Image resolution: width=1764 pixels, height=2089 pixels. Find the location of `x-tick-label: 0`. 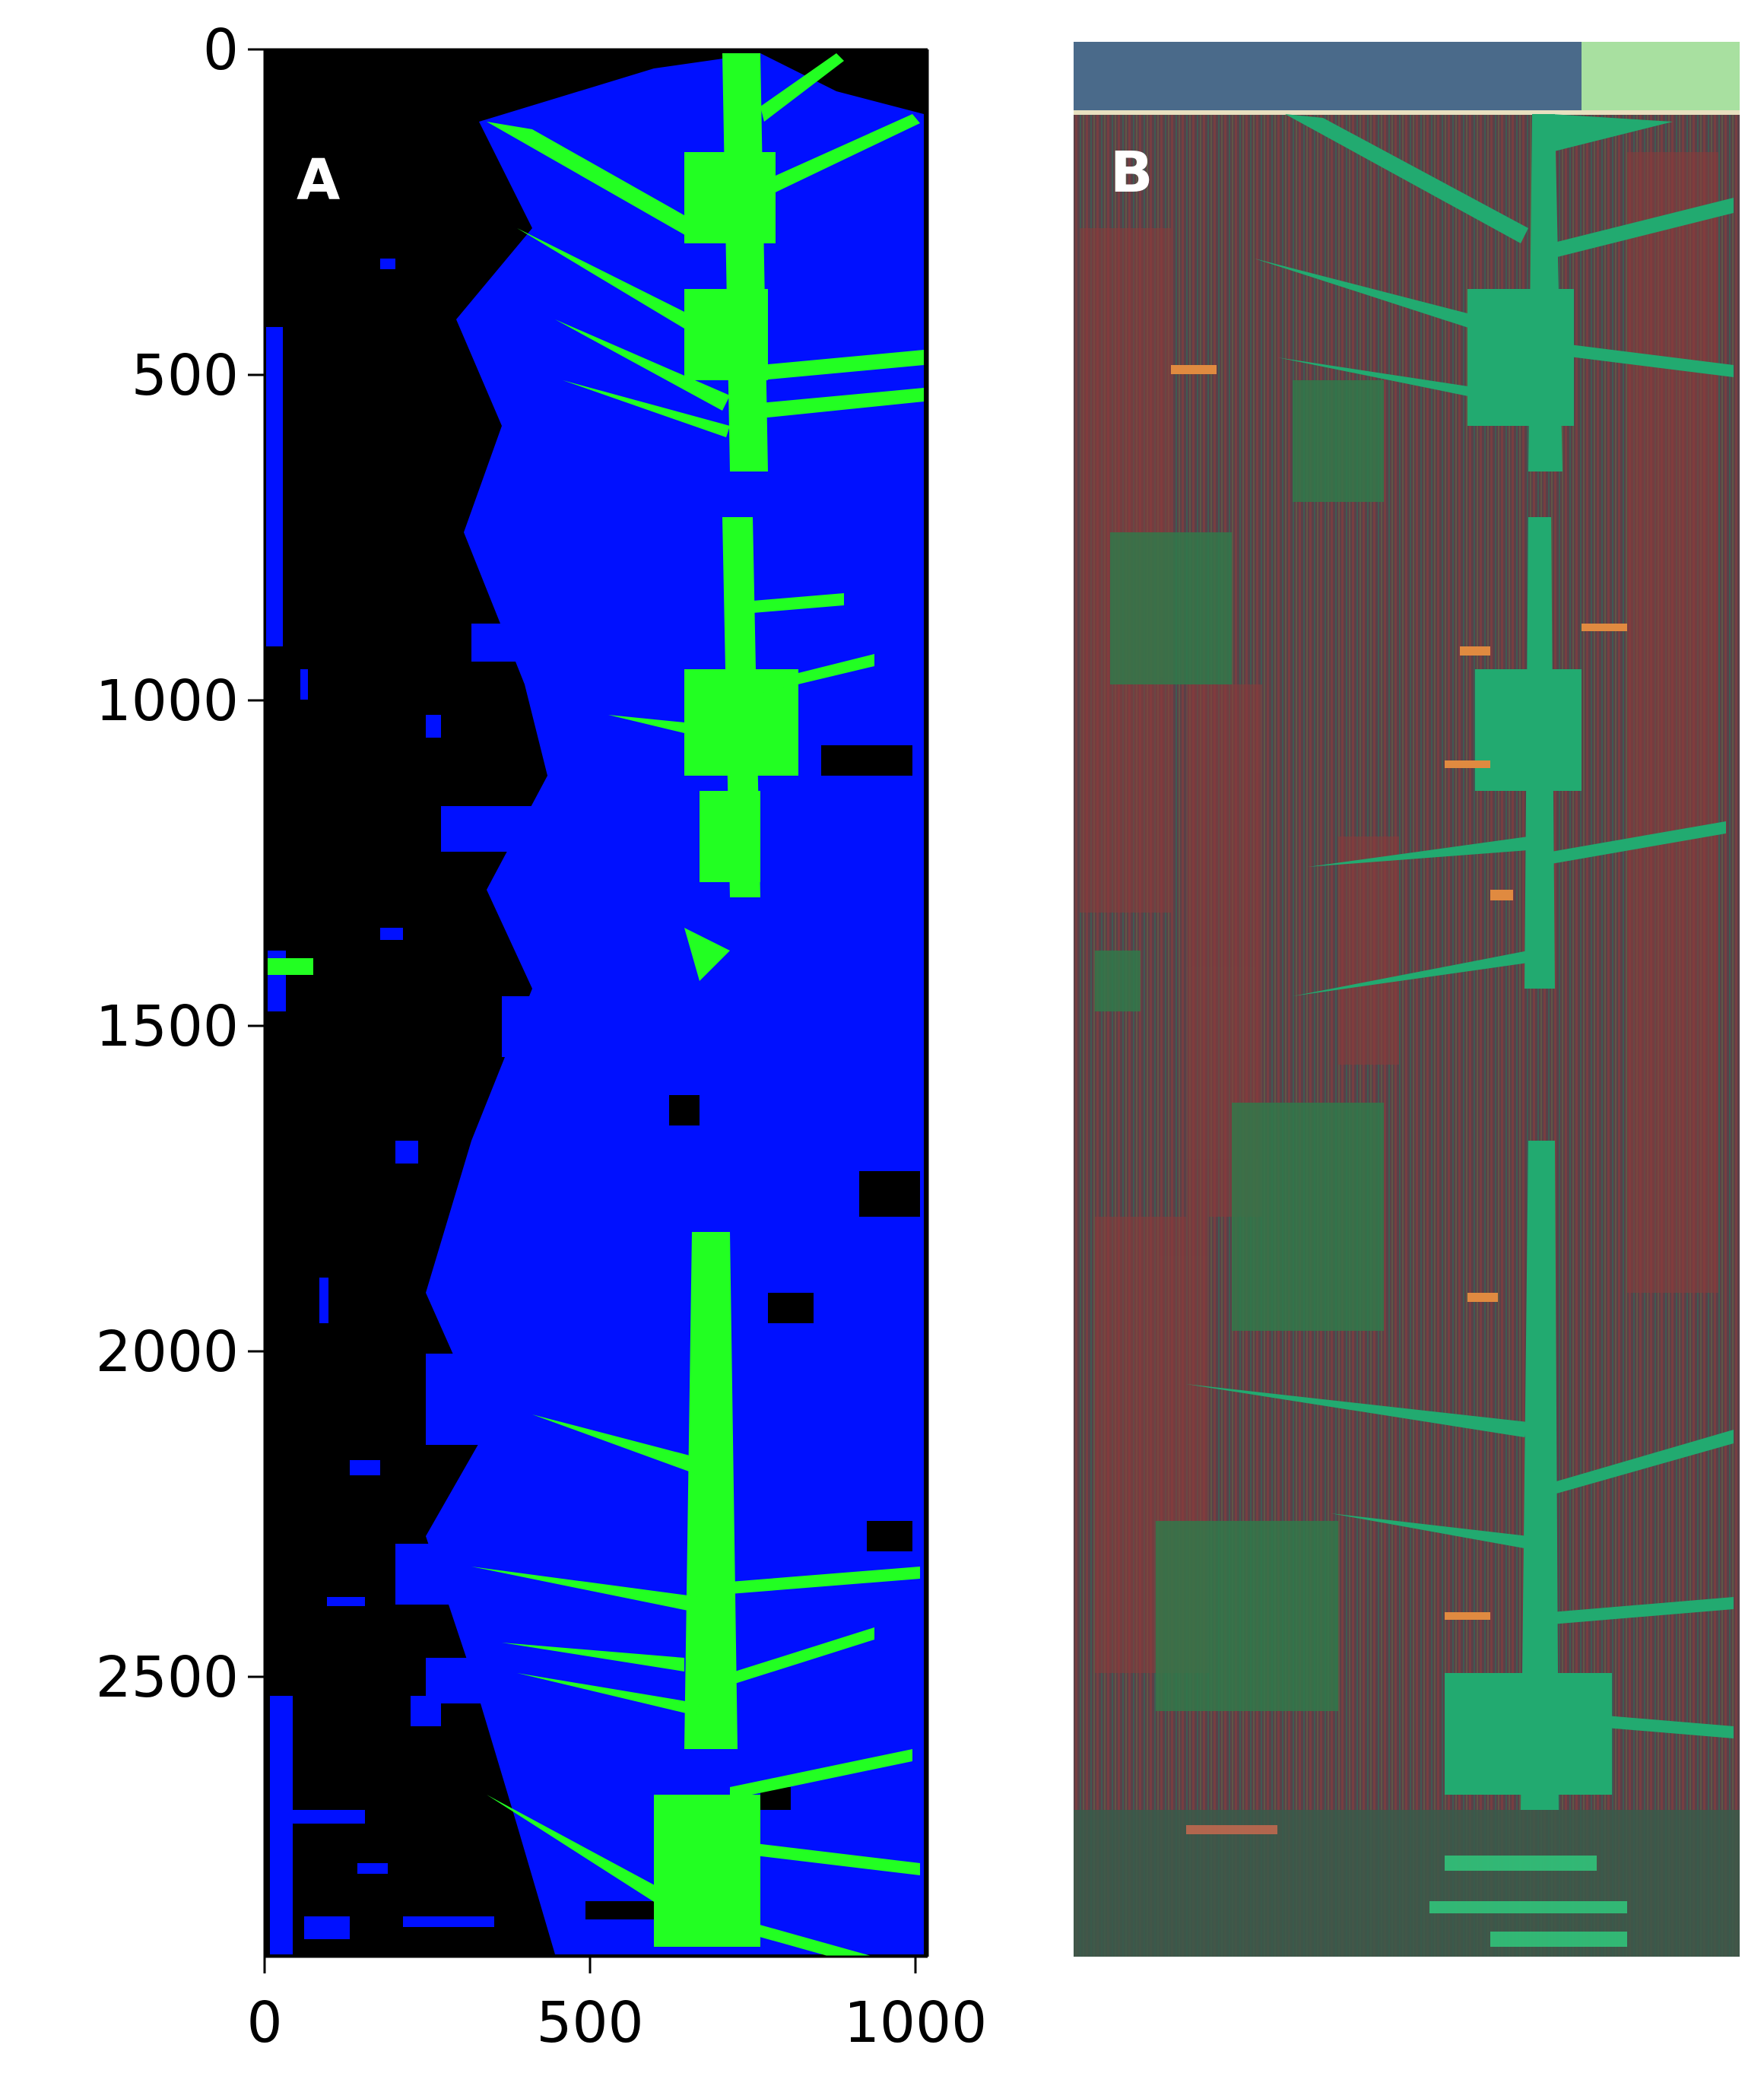

x-tick-label: 0 is located at coordinates (264, 2023).